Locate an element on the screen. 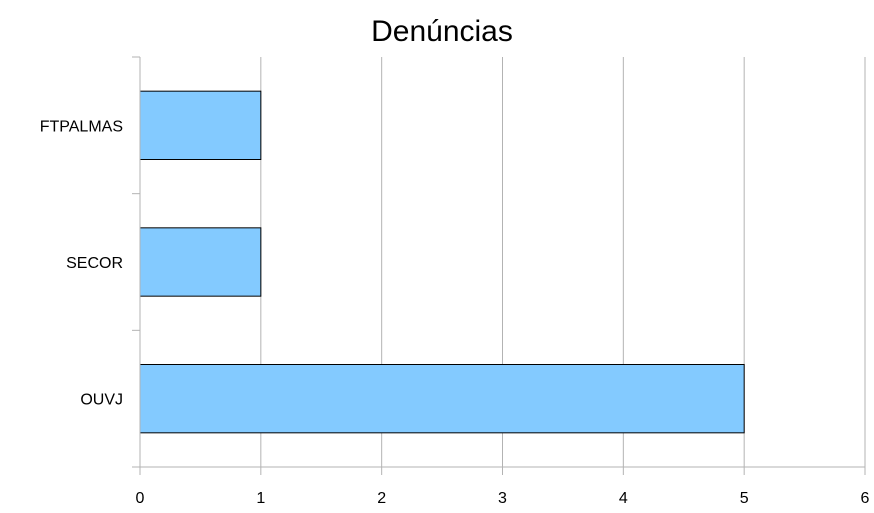 This screenshot has width=874, height=513. x-tick-label: 5 is located at coordinates (744, 498).